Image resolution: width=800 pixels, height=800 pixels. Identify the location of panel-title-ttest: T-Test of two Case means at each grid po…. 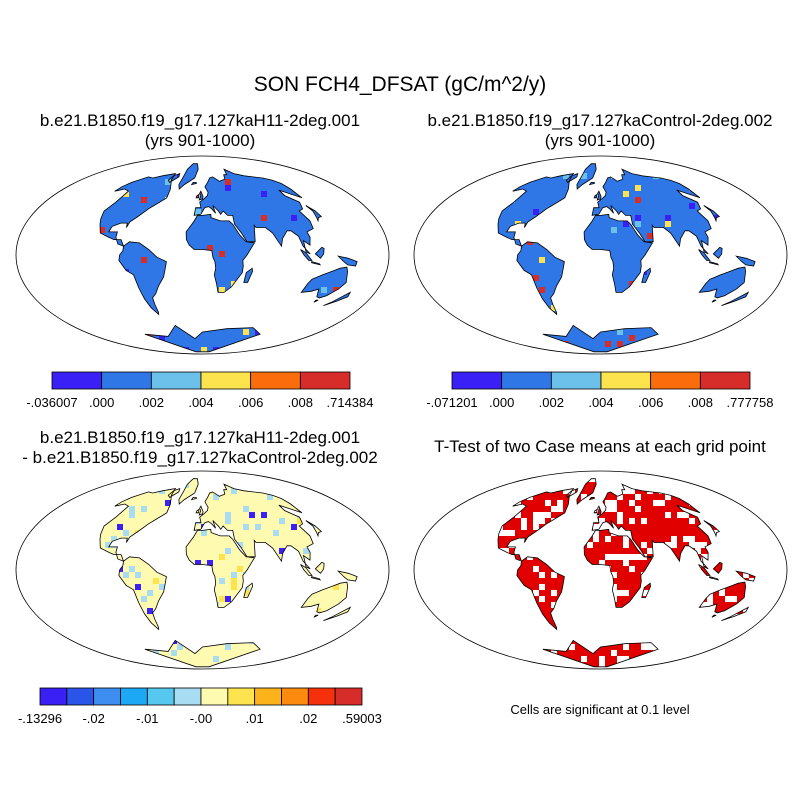
(600, 447).